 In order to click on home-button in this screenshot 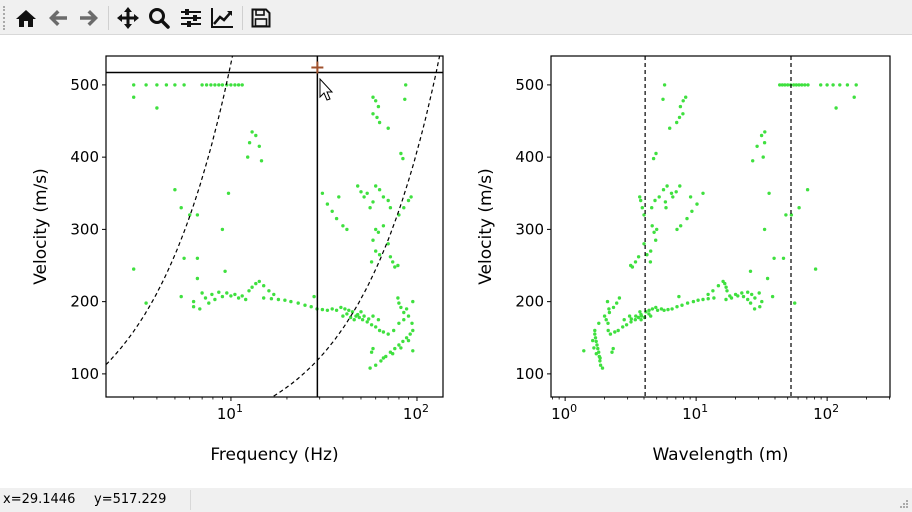, I will do `click(26, 18)`.